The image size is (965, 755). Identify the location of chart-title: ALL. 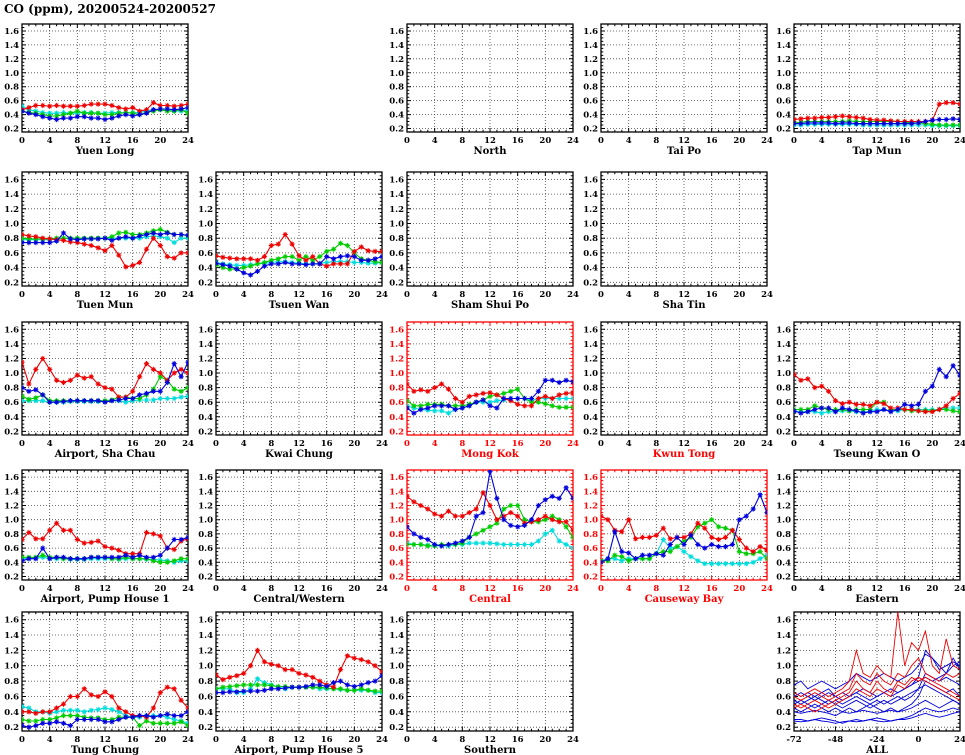
(876, 750).